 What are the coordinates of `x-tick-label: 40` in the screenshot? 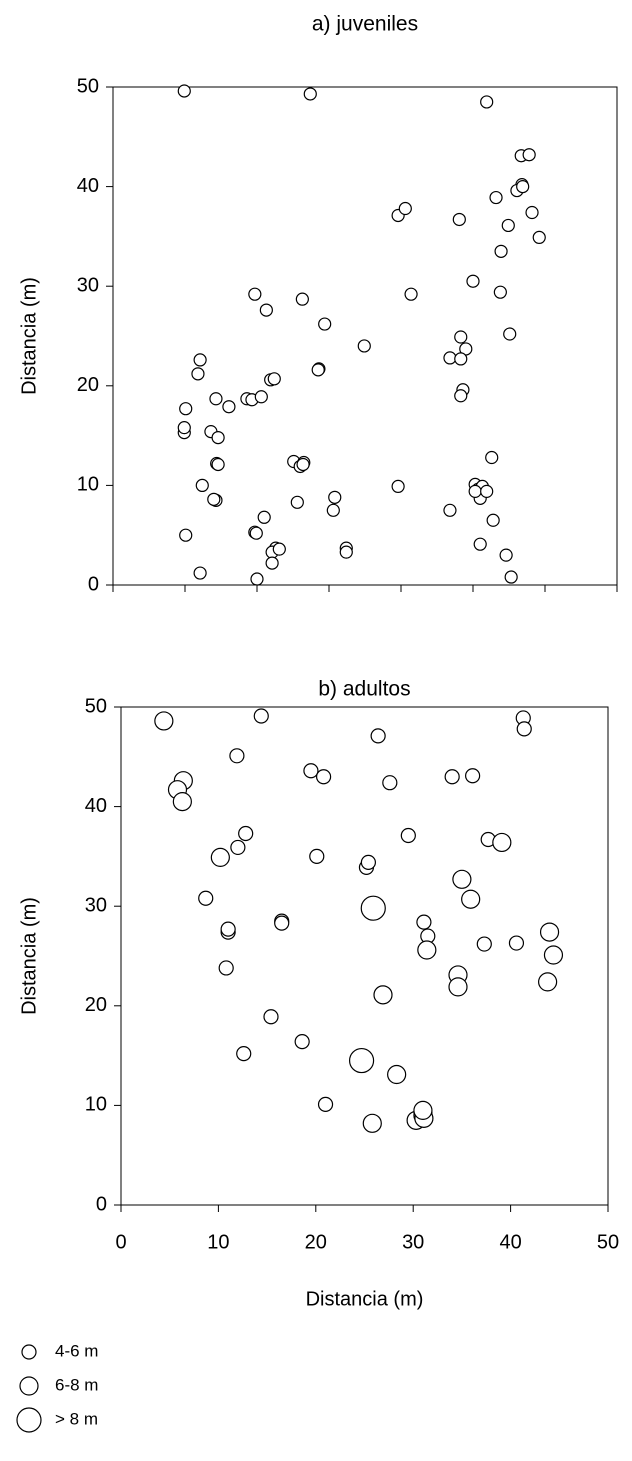 It's located at (510, 1242).